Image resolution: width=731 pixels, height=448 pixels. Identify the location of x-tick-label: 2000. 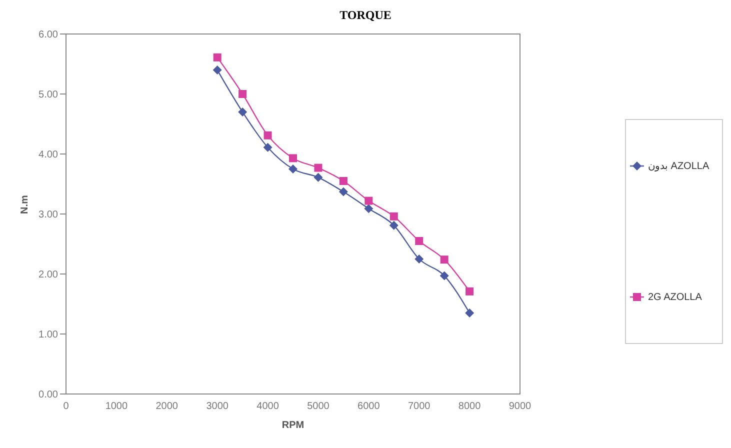
(167, 406).